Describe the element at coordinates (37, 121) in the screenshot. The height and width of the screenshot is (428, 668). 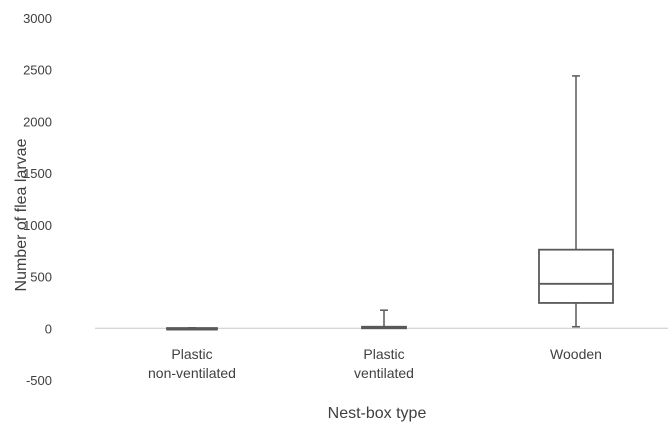
I see `y-tick-label: 2000` at that location.